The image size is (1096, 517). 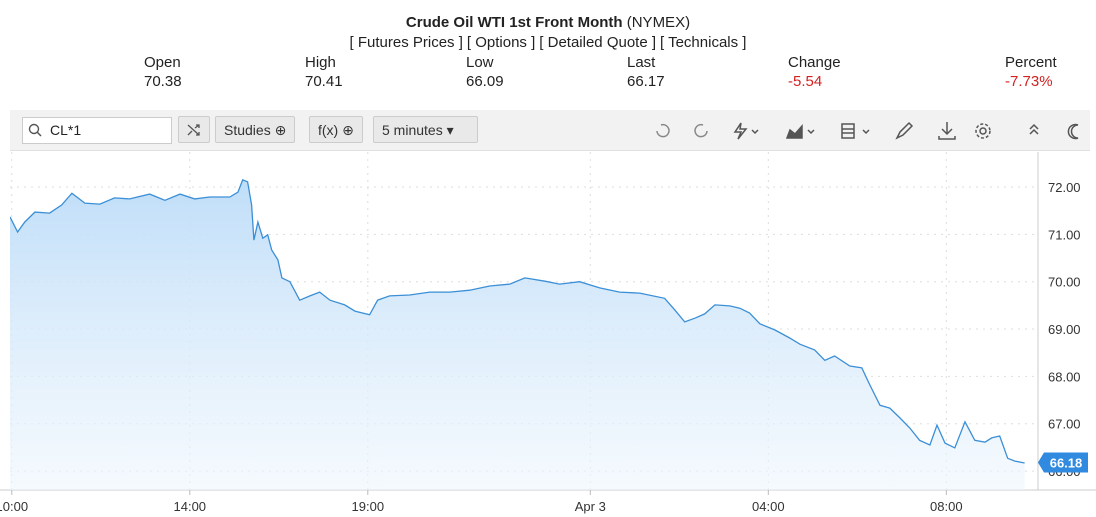 I want to click on settings-icon, so click(x=983, y=131).